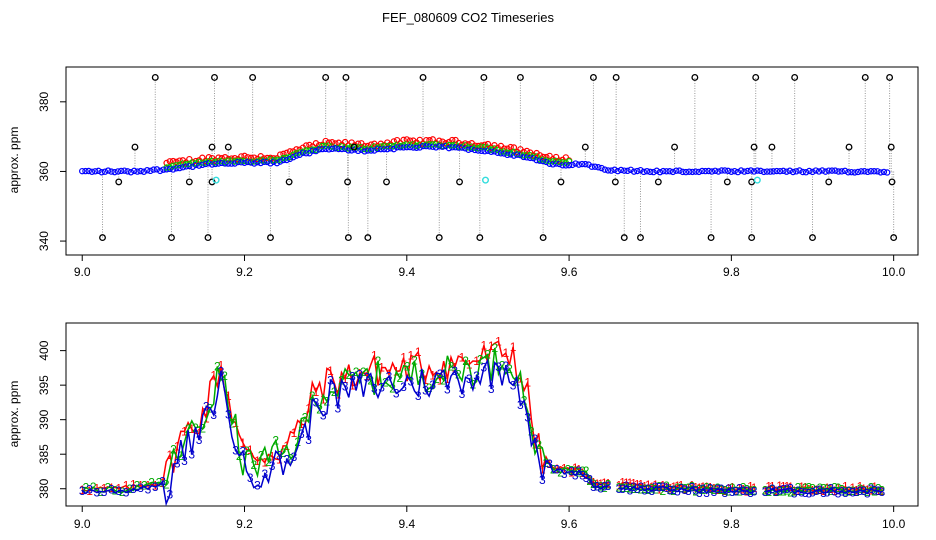 This screenshot has width=936, height=540. Describe the element at coordinates (82, 524) in the screenshot. I see `bottom-x-tick-label: 9.0` at that location.